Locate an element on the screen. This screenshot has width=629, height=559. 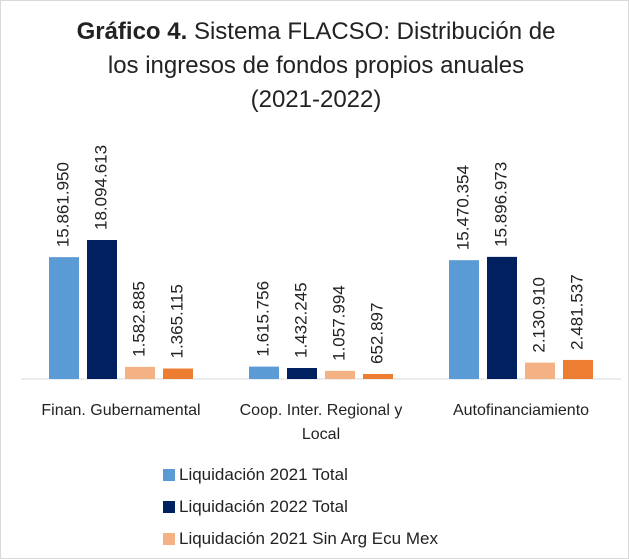
legend-label: Liquidación 2022 Total is located at coordinates (263, 506).